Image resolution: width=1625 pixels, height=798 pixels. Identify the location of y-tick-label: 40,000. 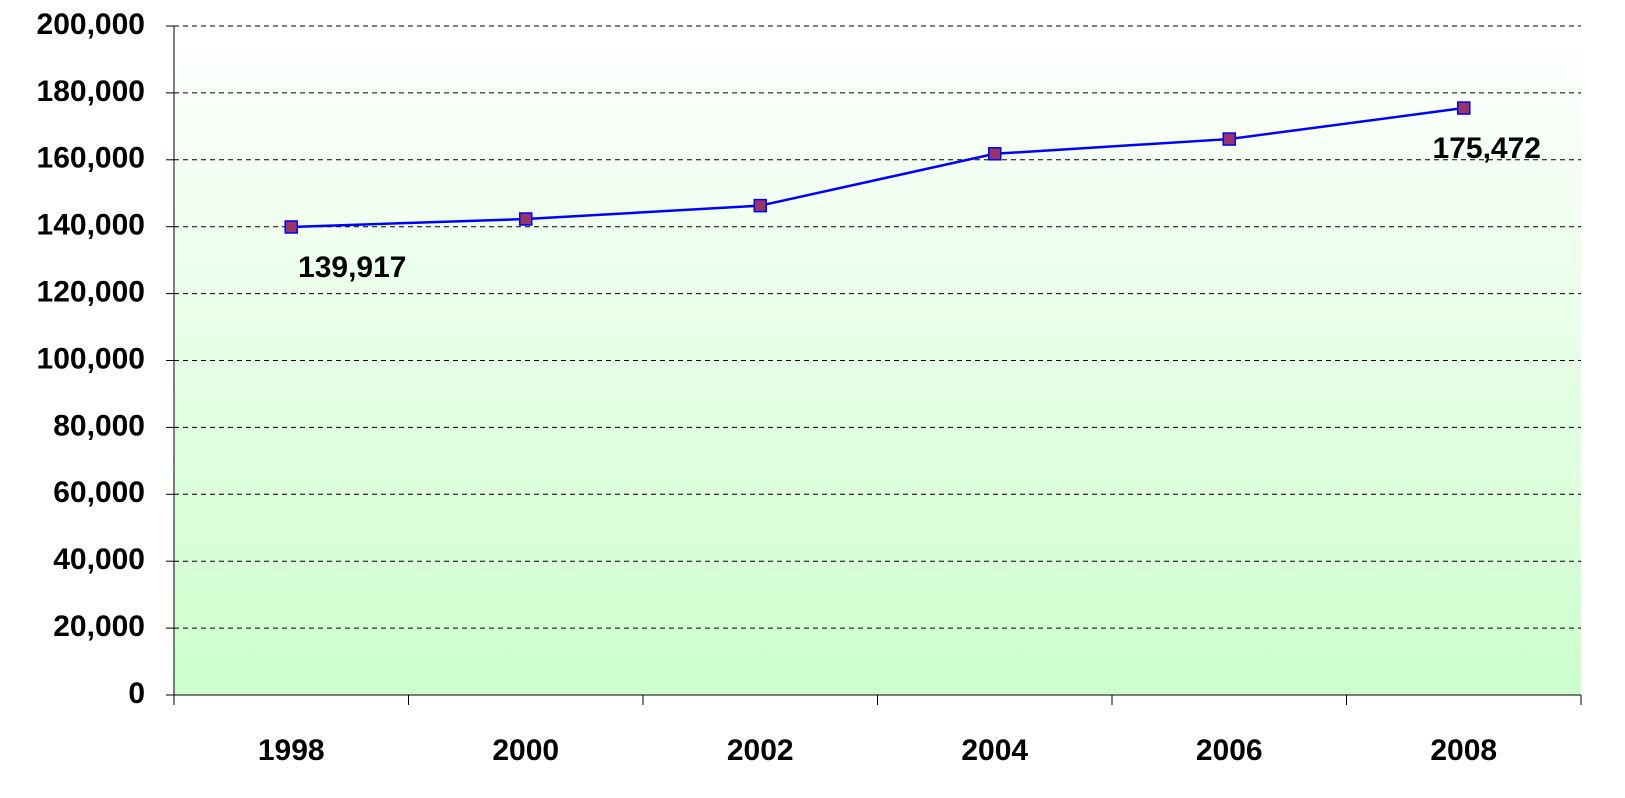
(99, 559).